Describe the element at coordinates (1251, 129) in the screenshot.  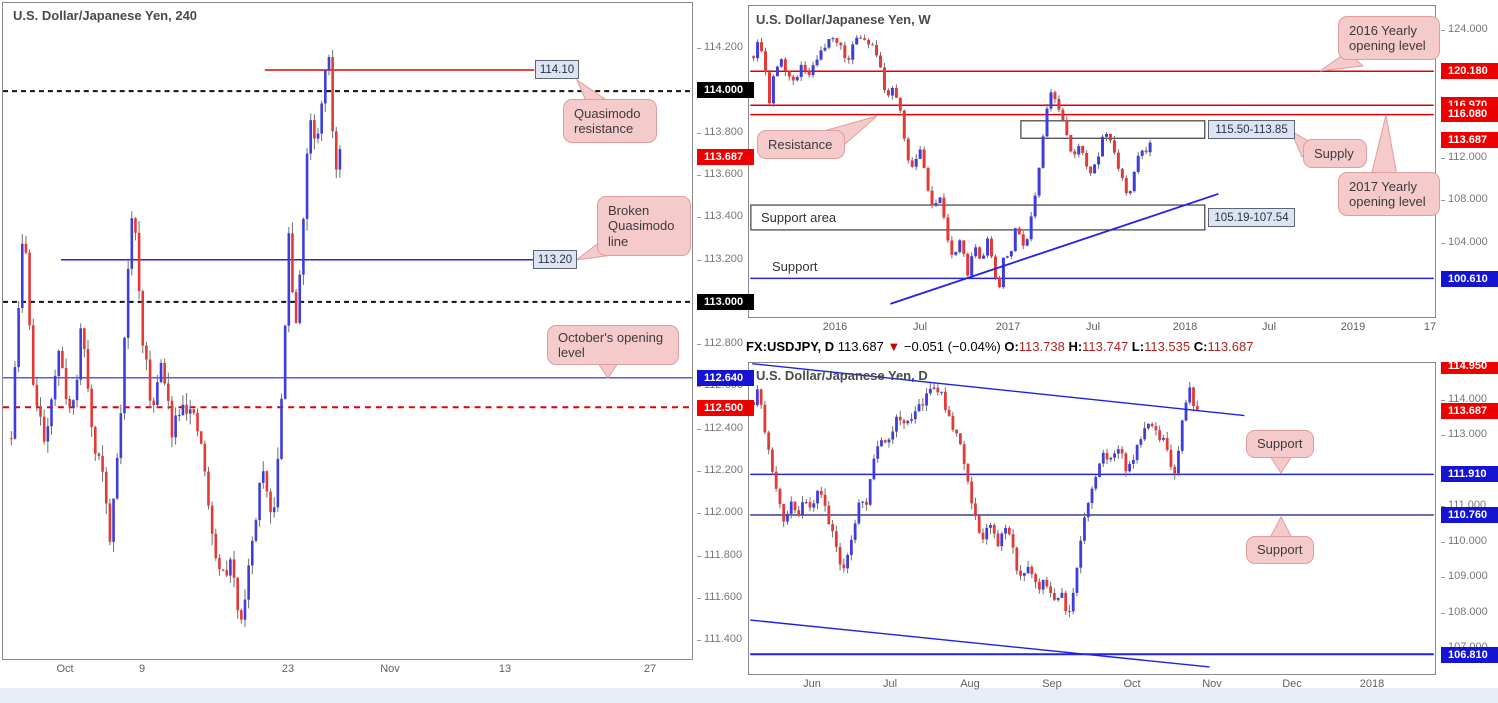
I see `zone-115-50-113-85-label: 115.50-113.85` at that location.